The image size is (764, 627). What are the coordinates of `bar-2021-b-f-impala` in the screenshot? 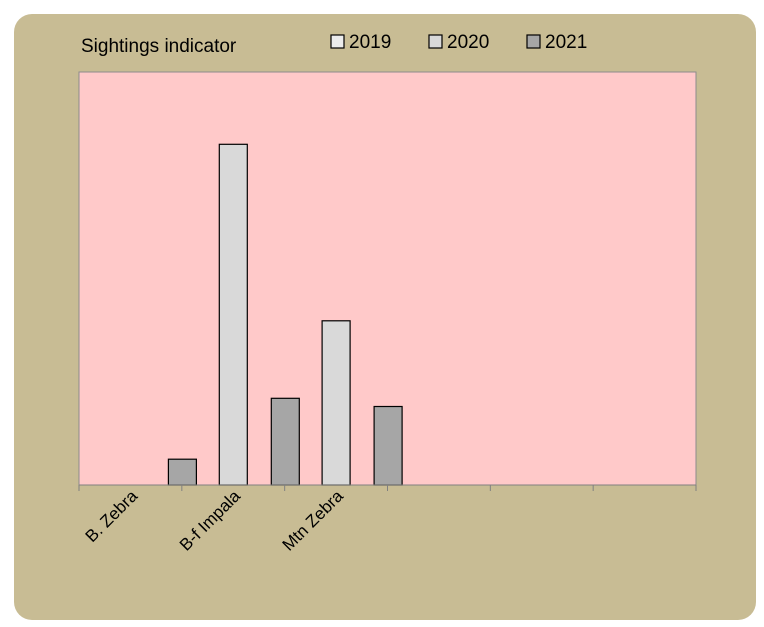 It's located at (285, 441).